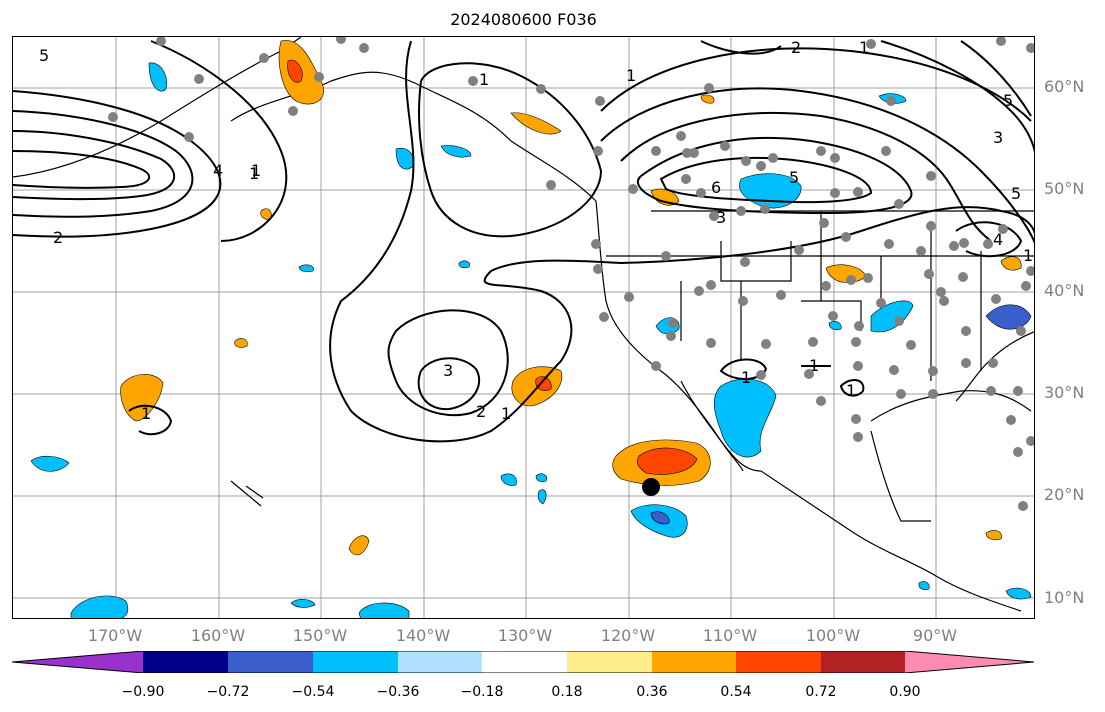 The height and width of the screenshot is (712, 1105). What do you see at coordinates (567, 692) in the screenshot?
I see `colorbar-tick-label: 0.18` at bounding box center [567, 692].